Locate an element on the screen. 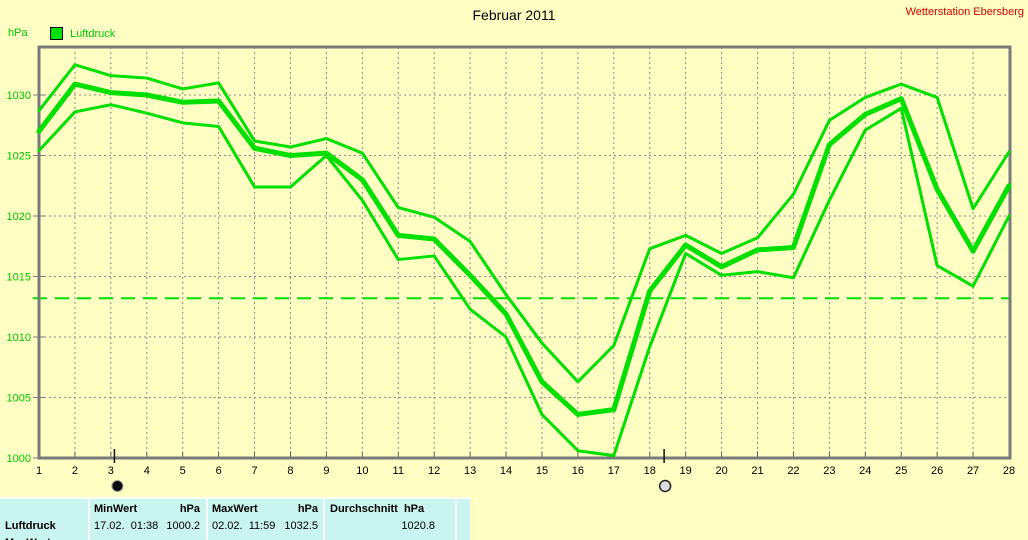  x-tick-label: 8 is located at coordinates (290, 471).